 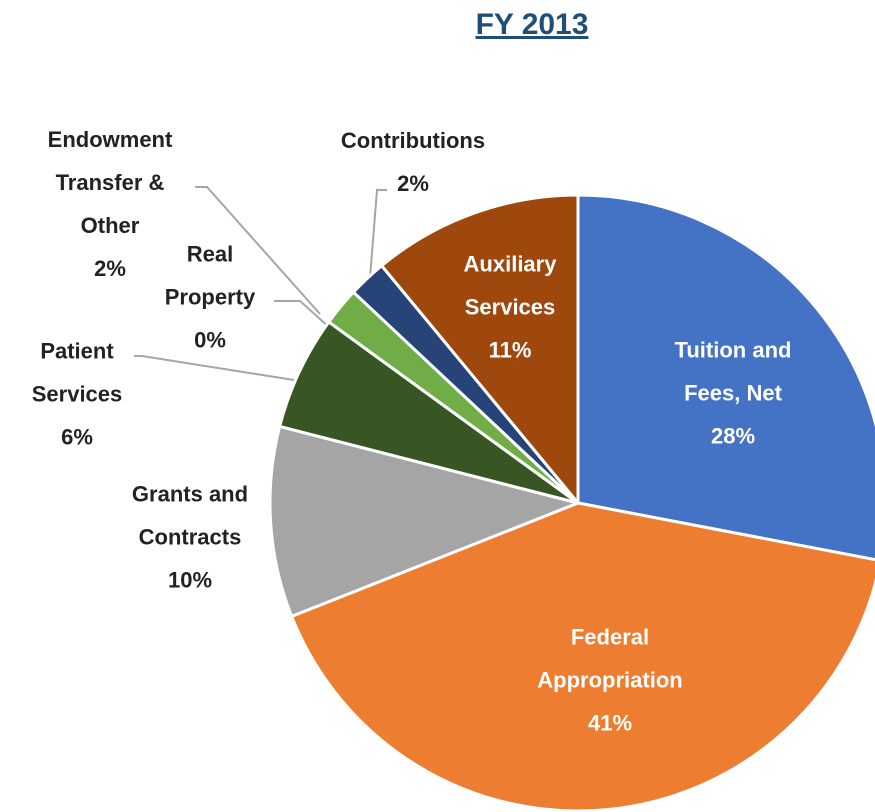 I want to click on category-label: Grants and Contracts, so click(x=190, y=515).